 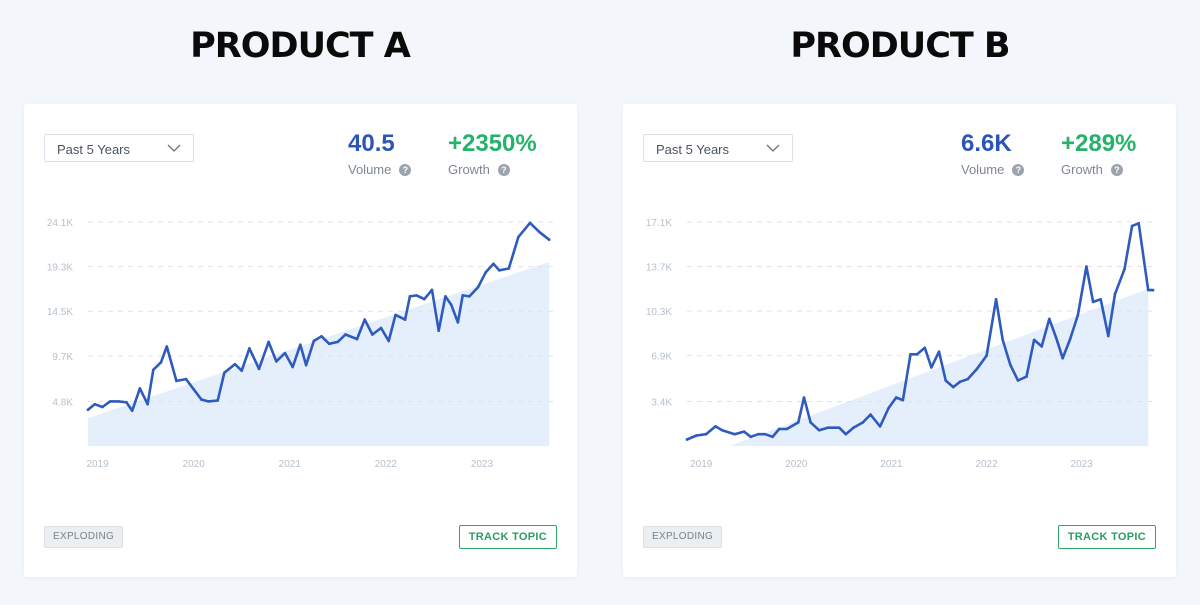 What do you see at coordinates (300, 46) in the screenshot?
I see `product-a-title: PRODUCT A` at bounding box center [300, 46].